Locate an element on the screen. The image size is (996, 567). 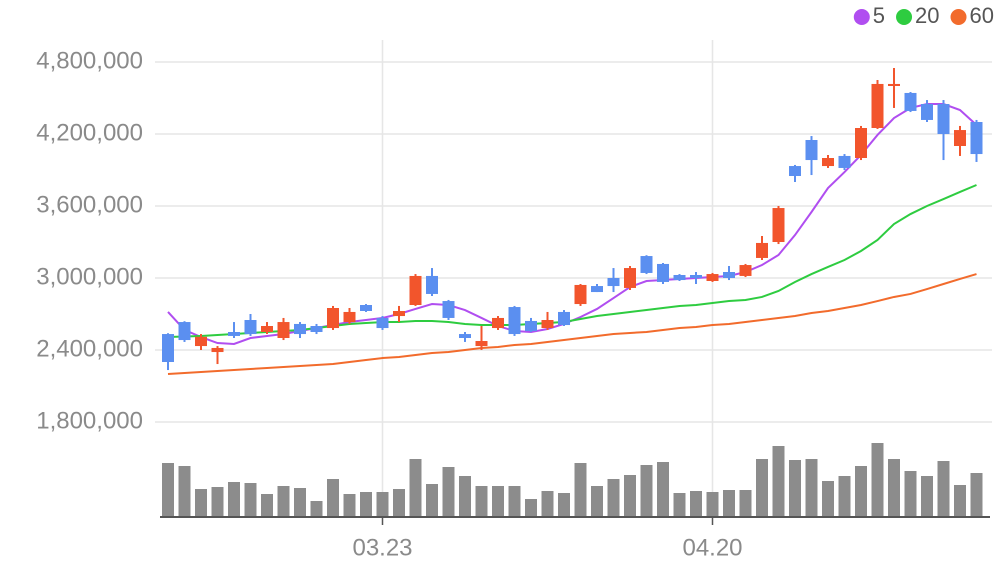
legend: 60 20 5 is located at coordinates (923, 15).